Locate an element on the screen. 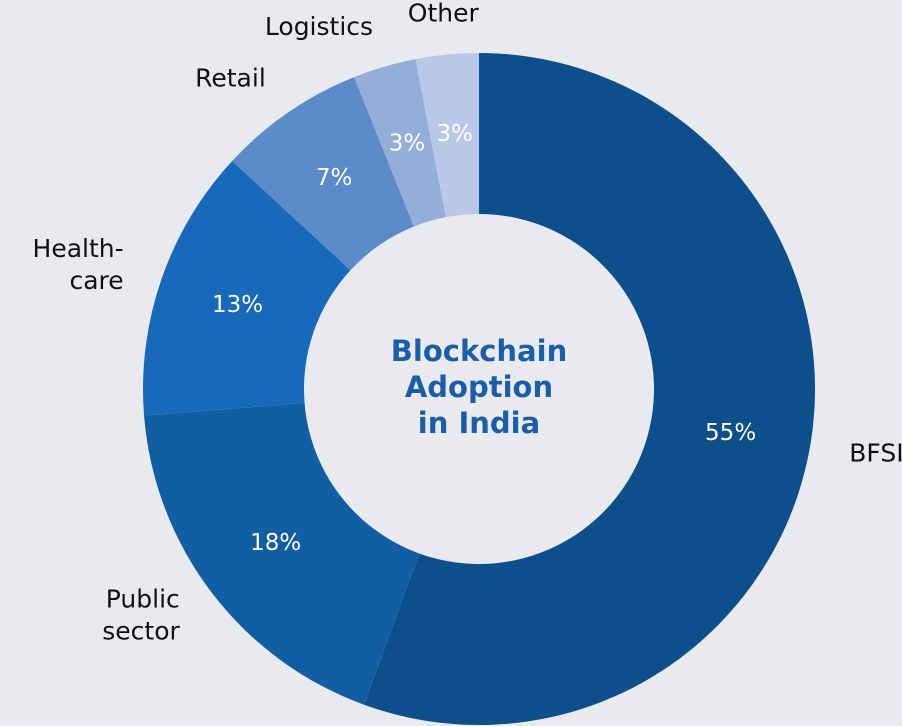 The height and width of the screenshot is (726, 902). value-label: 18% is located at coordinates (275, 543).